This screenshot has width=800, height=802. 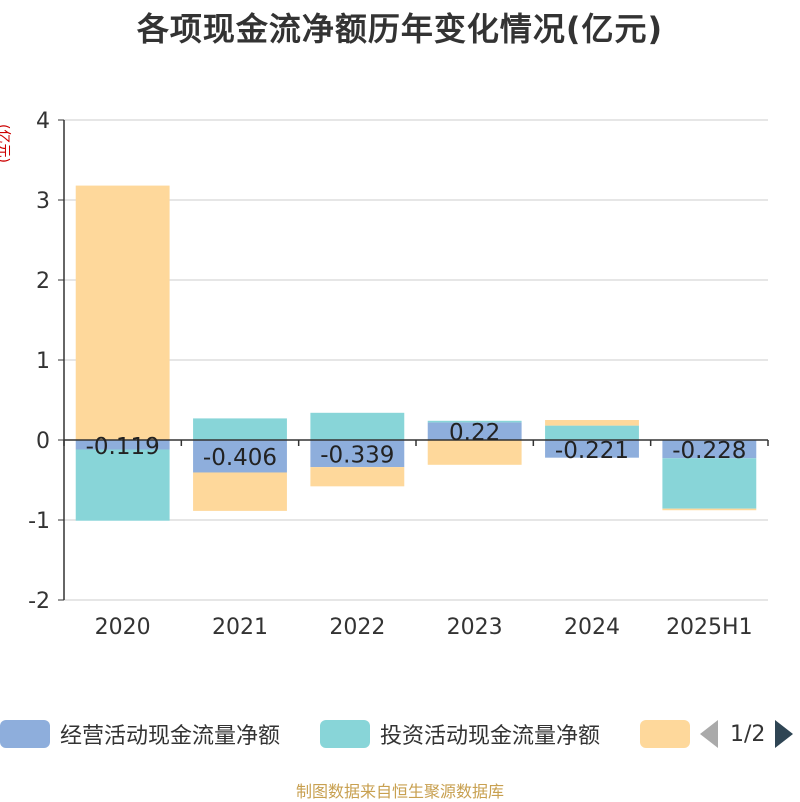 What do you see at coordinates (665, 734) in the screenshot?
I see `legend-swatch-financing` at bounding box center [665, 734].